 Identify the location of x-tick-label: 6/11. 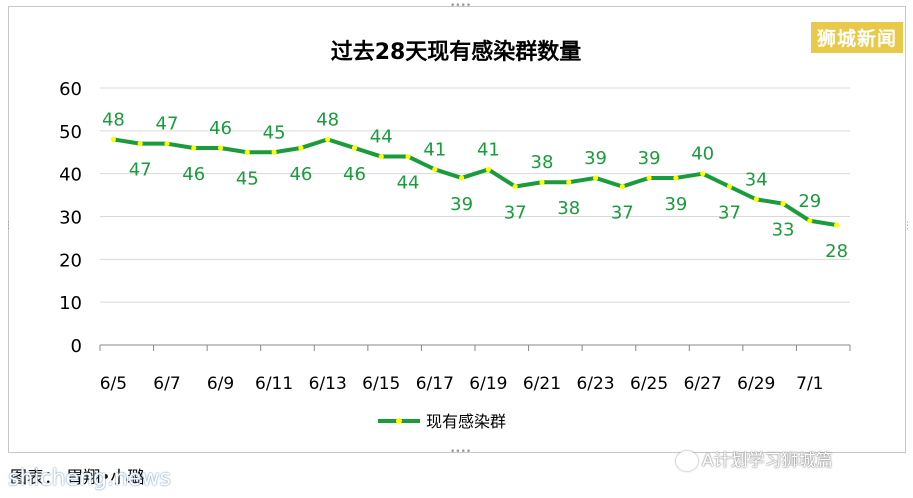
(274, 384).